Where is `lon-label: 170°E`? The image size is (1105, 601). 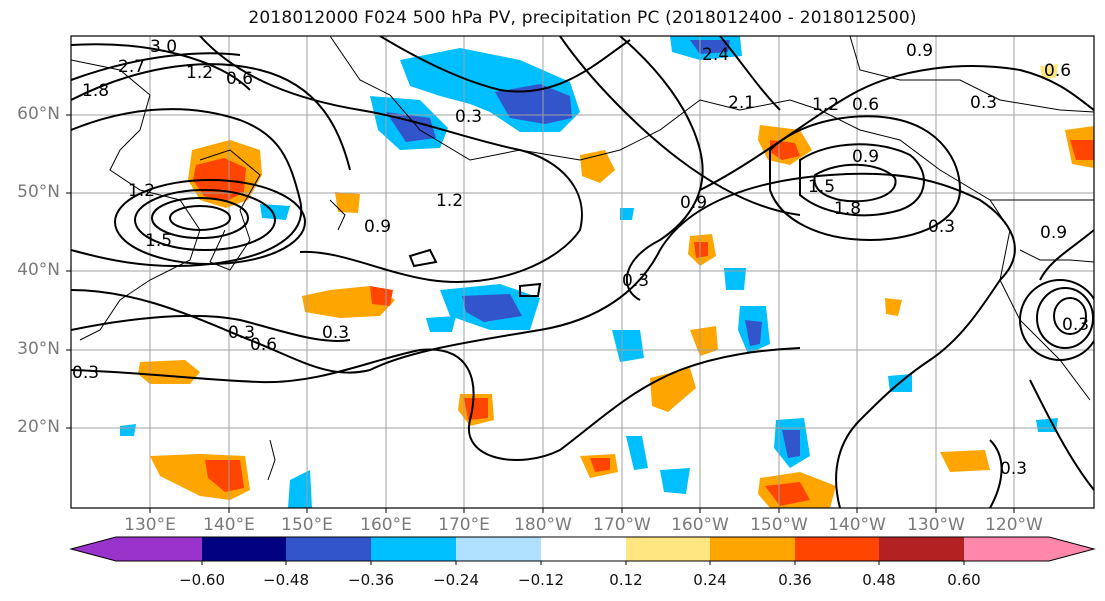 lon-label: 170°E is located at coordinates (464, 525).